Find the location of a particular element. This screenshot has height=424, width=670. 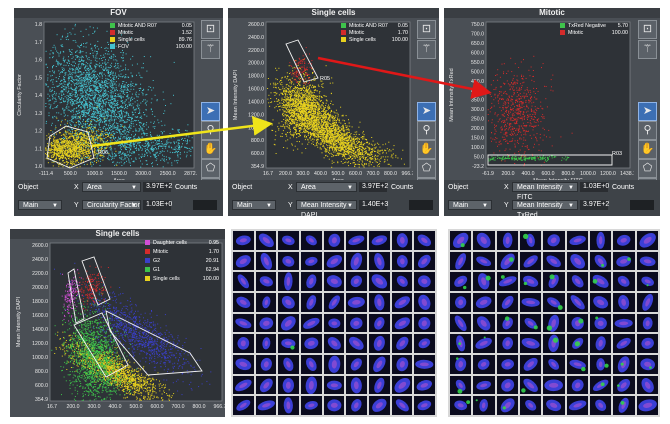

magic-wand-icon: ⚚ is located at coordinates (210, 49).